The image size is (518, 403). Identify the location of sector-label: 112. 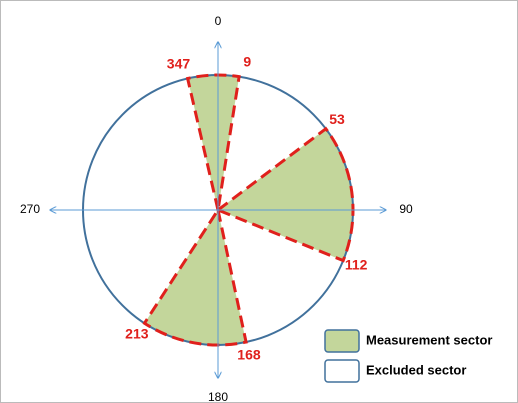
(356, 265).